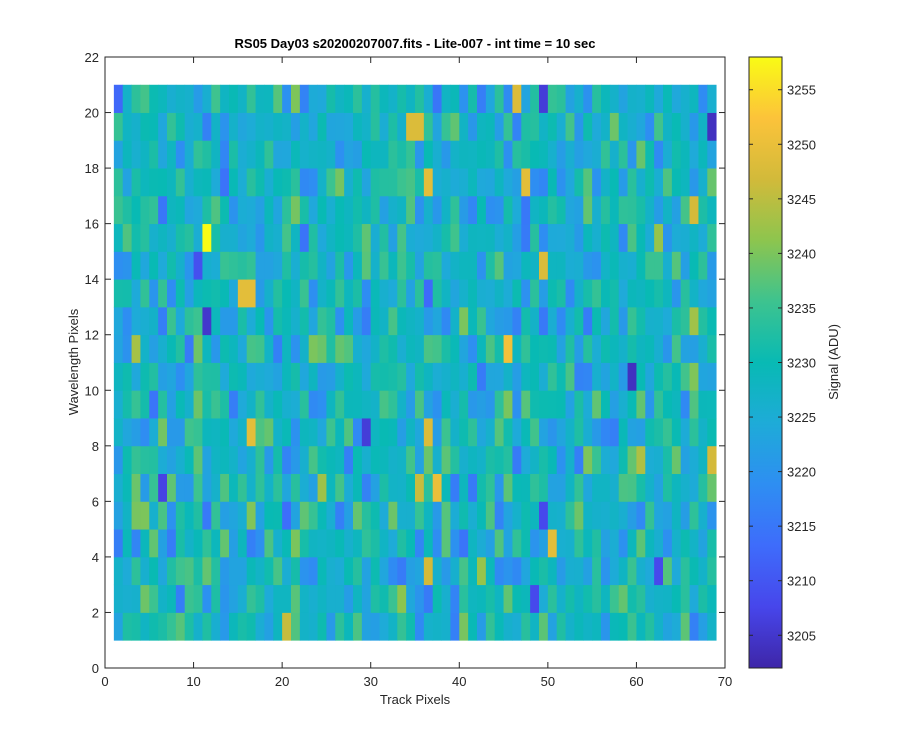  Describe the element at coordinates (801, 253) in the screenshot. I see `colorbar-tick-label: 3240` at that location.